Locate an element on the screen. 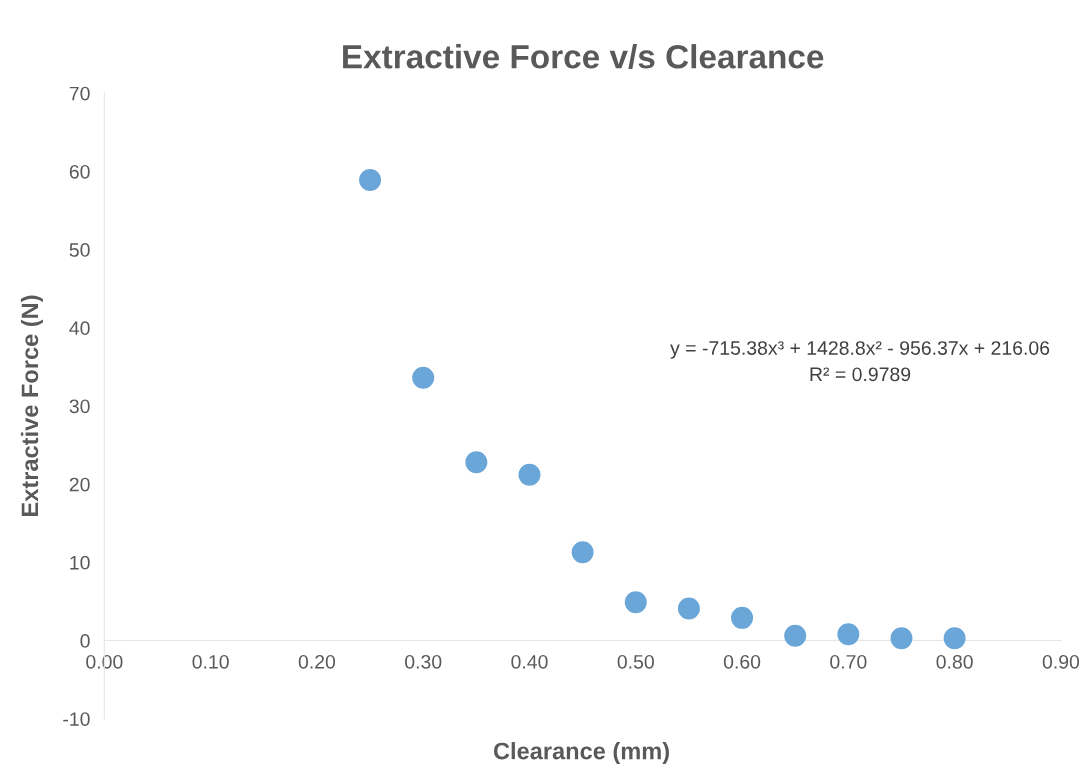  y-tick-label: 50 is located at coordinates (79, 250).